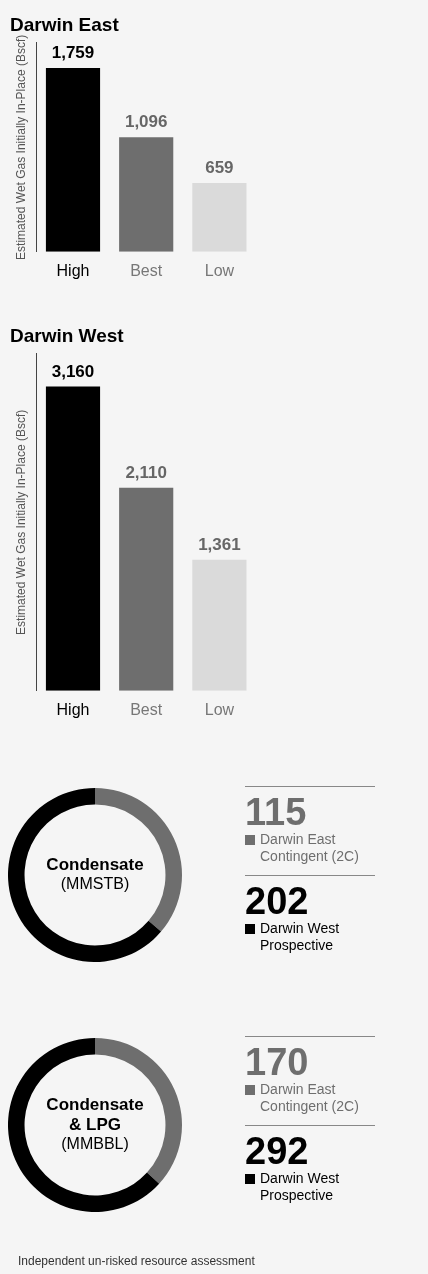 This screenshot has width=428, height=1274. What do you see at coordinates (136, 1260) in the screenshot?
I see `text: Independent un-risked resource assessment` at bounding box center [136, 1260].